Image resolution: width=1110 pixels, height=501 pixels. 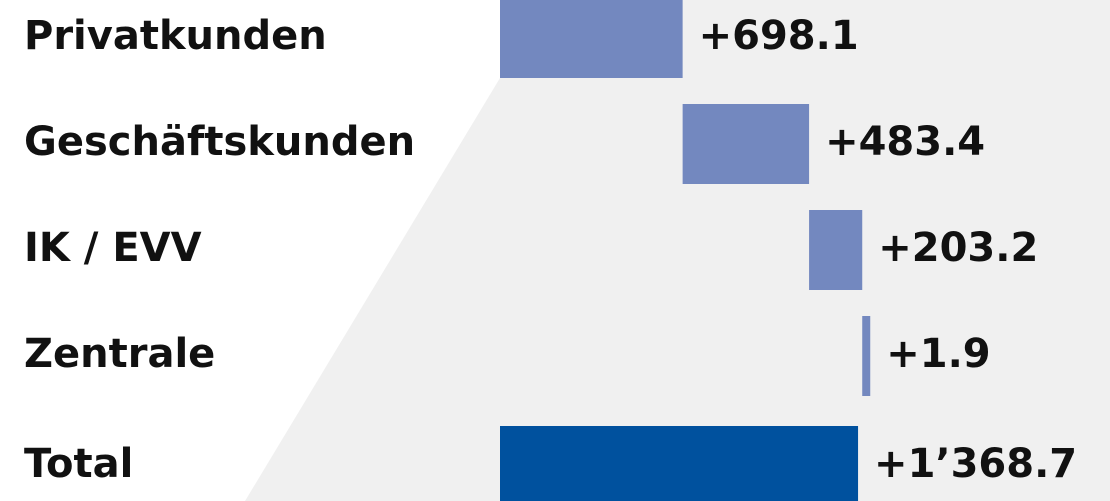 What do you see at coordinates (219, 142) in the screenshot?
I see `category-label: Geschäftskunden` at bounding box center [219, 142].